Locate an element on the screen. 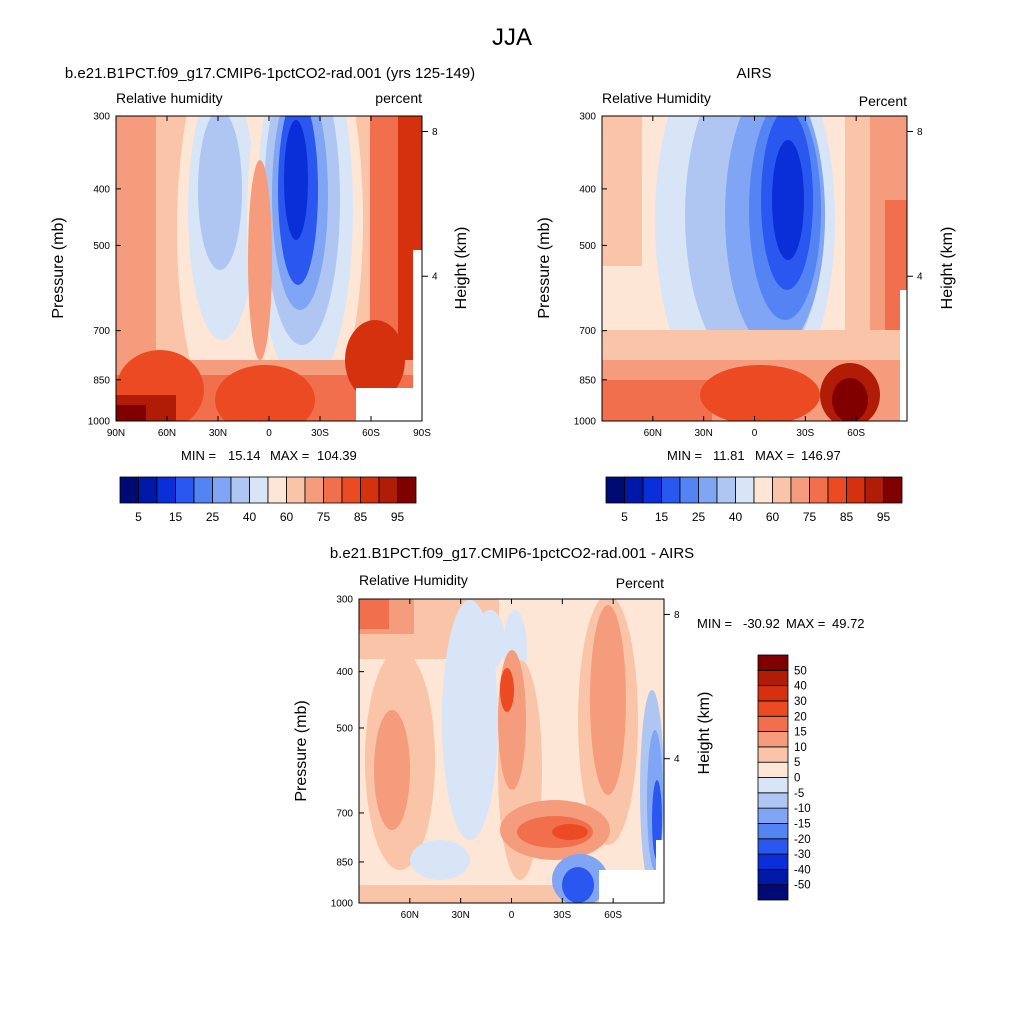 The height and width of the screenshot is (1024, 1024). panel-diff-max-value: 49.72 is located at coordinates (848, 623).